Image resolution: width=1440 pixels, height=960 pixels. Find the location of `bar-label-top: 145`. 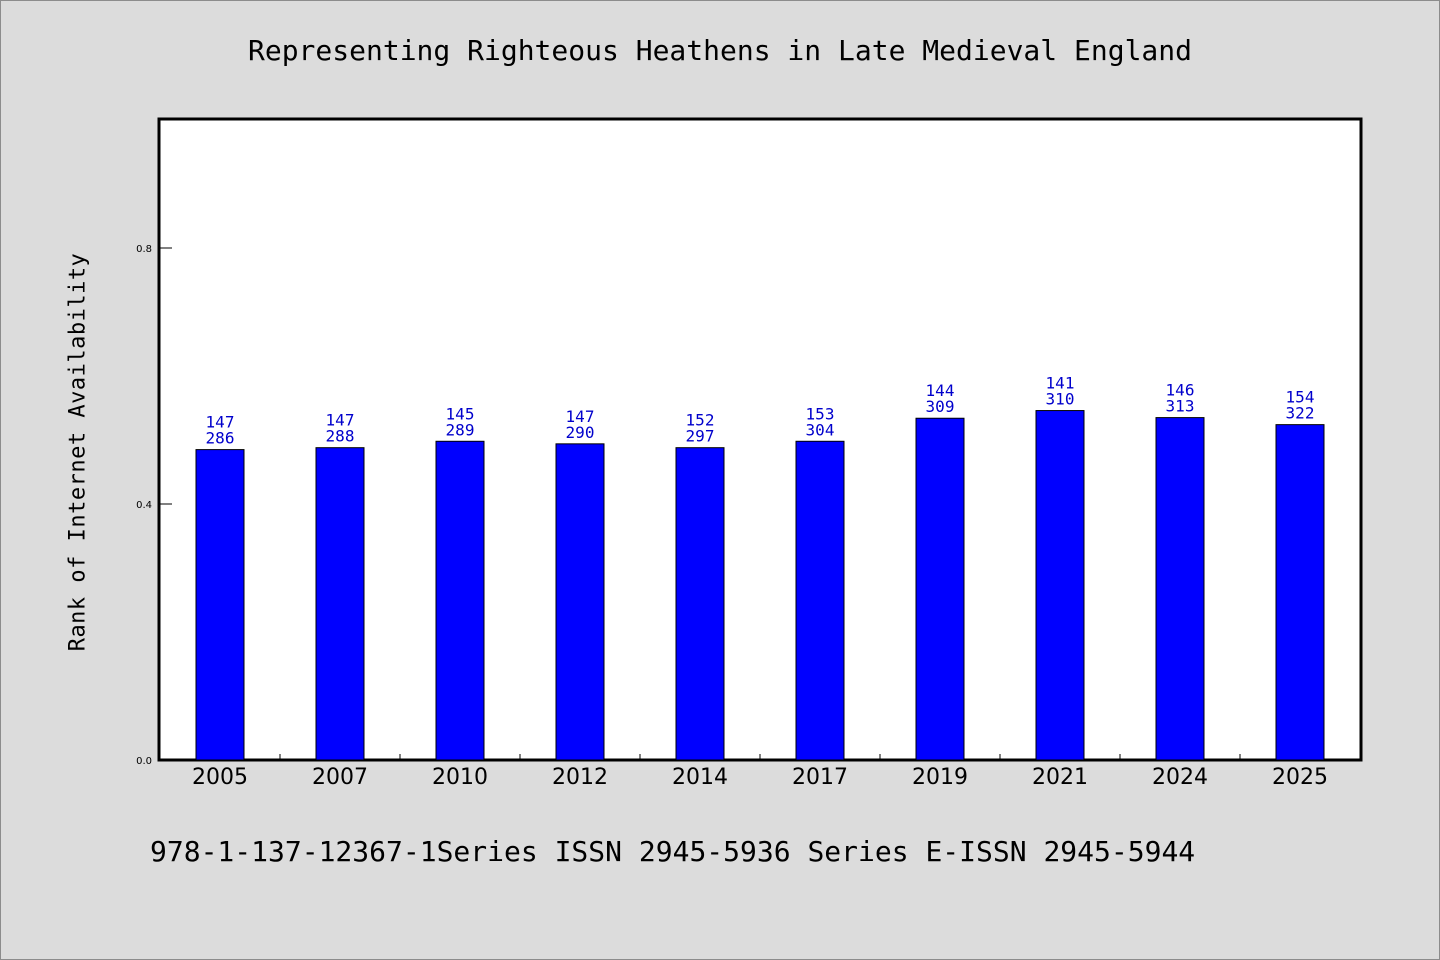

bar-label-top: 145 is located at coordinates (460, 413).